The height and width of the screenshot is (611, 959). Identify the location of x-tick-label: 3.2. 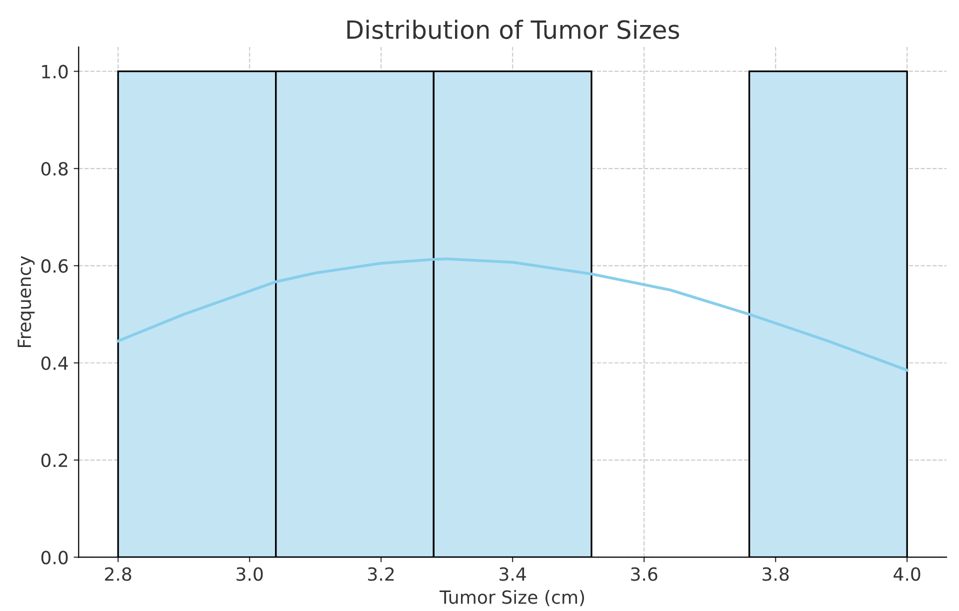
(381, 574).